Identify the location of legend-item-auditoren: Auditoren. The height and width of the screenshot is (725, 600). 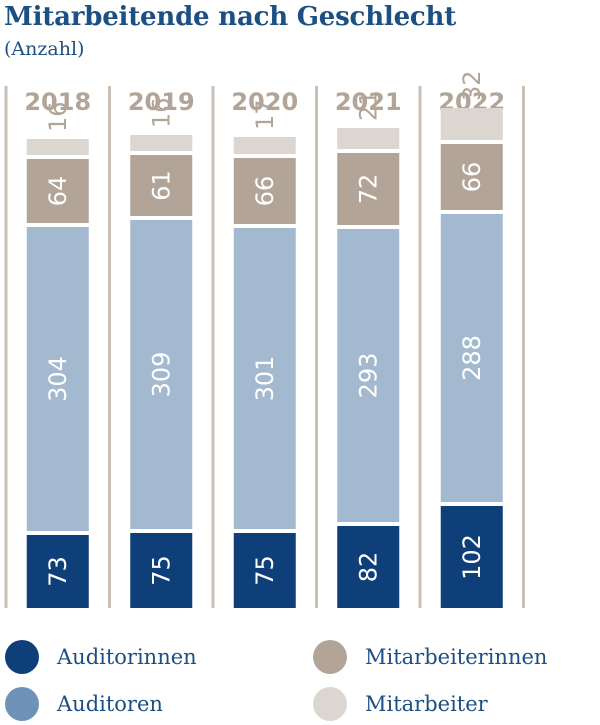
(84, 704).